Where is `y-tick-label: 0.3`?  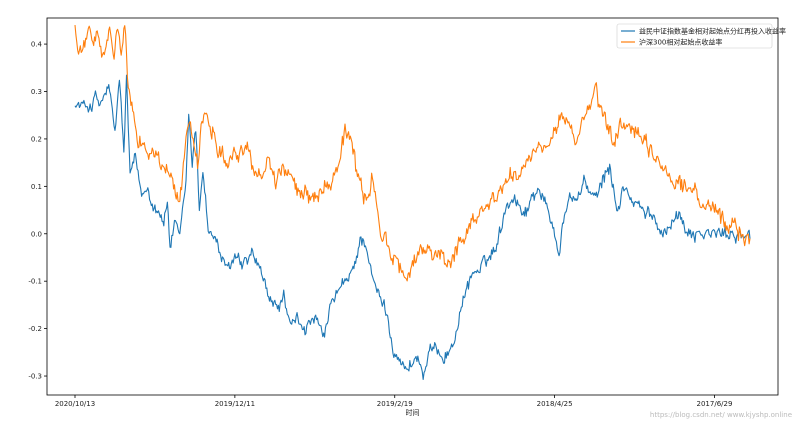 y-tick-label: 0.3 is located at coordinates (36, 92).